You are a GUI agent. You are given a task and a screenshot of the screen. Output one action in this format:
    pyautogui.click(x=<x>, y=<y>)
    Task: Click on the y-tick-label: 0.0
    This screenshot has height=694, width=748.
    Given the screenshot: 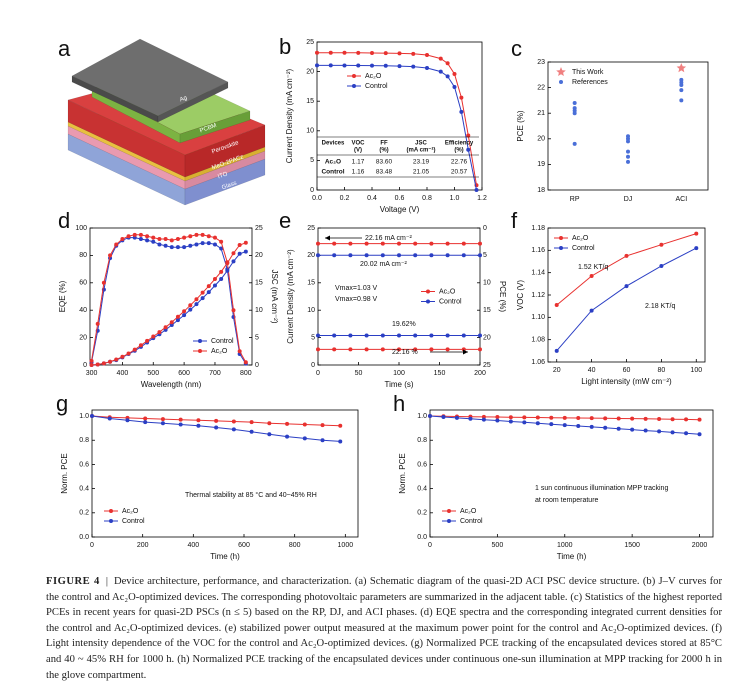 What is the action you would take?
    pyautogui.click(x=422, y=537)
    